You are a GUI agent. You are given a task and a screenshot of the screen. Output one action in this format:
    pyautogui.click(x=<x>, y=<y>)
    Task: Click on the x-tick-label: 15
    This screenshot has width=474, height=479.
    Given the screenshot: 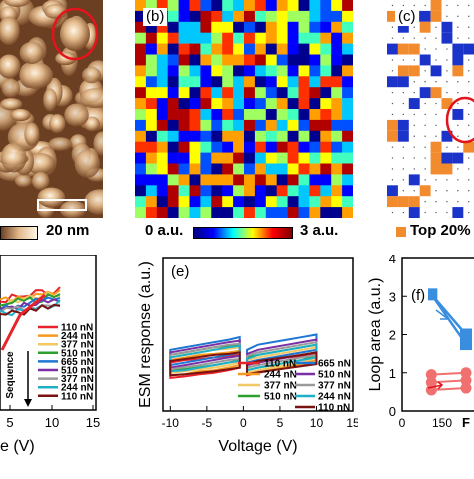 What is the action you would take?
    pyautogui.click(x=352, y=423)
    